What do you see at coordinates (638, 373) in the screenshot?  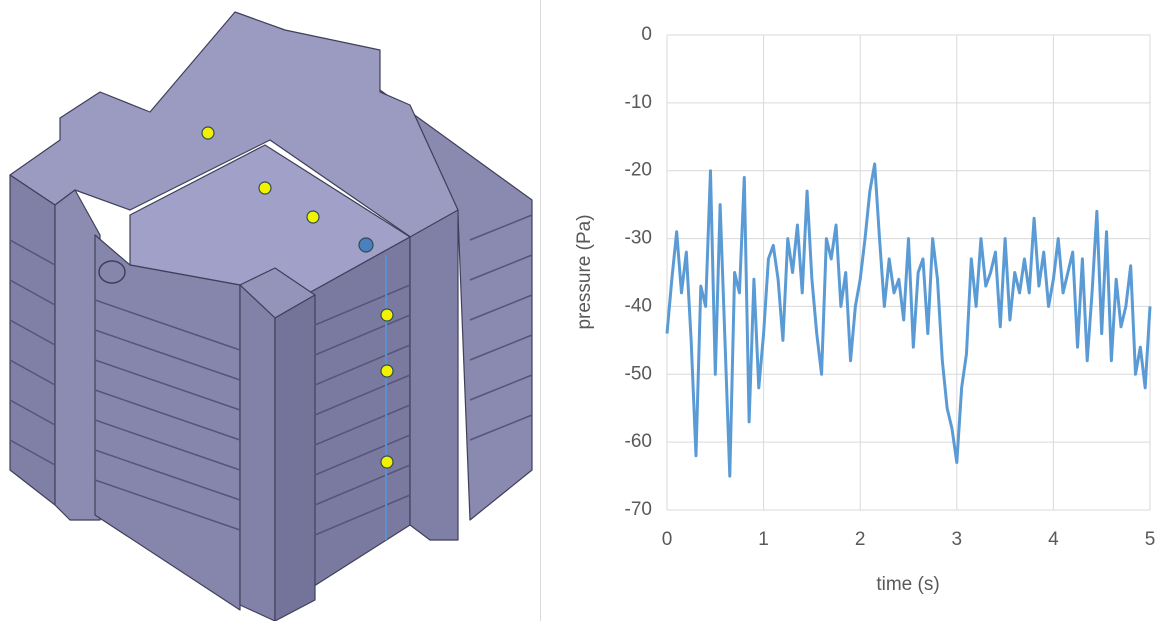 I see `y-tick-label: -50` at bounding box center [638, 373].